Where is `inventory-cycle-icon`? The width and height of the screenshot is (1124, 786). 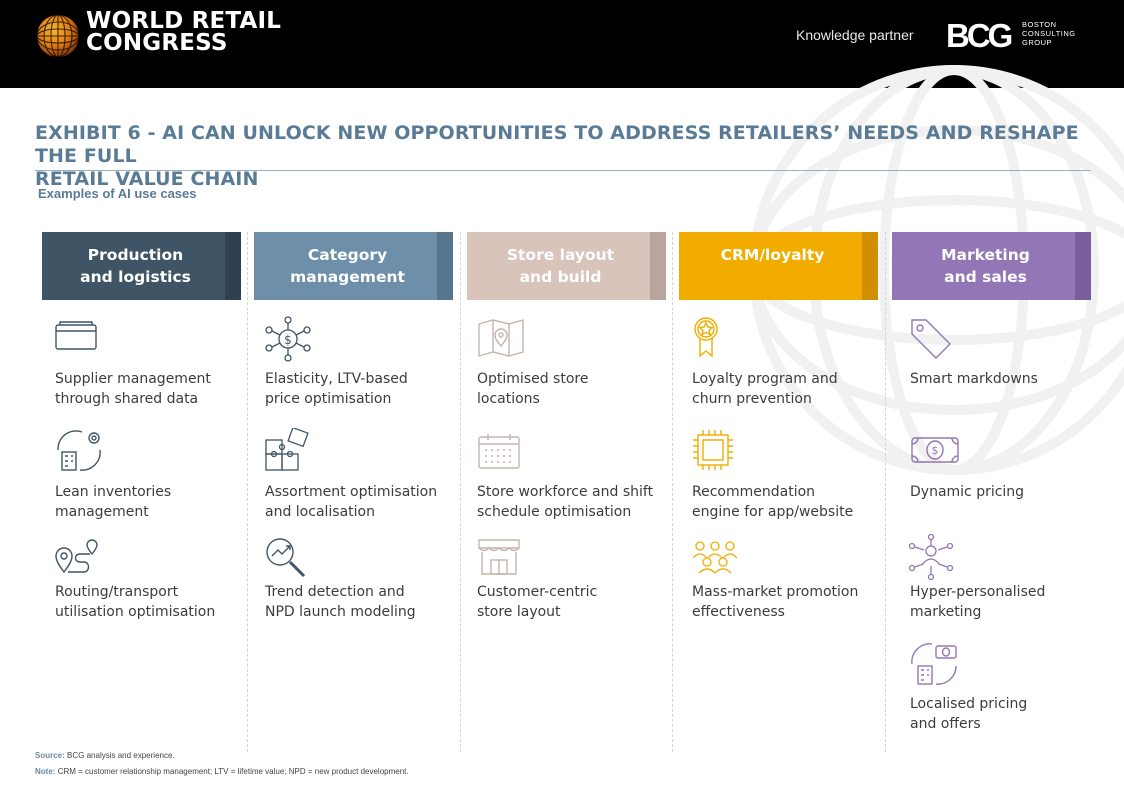 inventory-cycle-icon is located at coordinates (79, 450).